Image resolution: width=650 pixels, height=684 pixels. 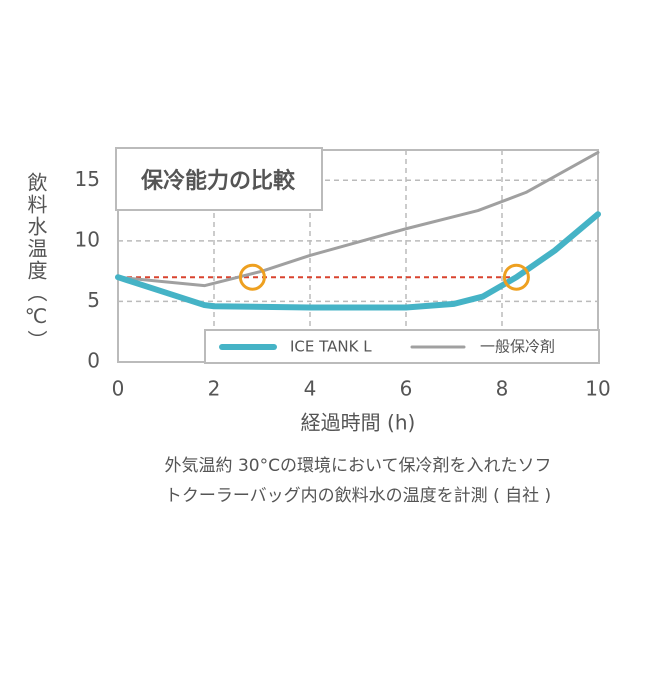 I want to click on x-tick-label: 2, so click(x=214, y=389).